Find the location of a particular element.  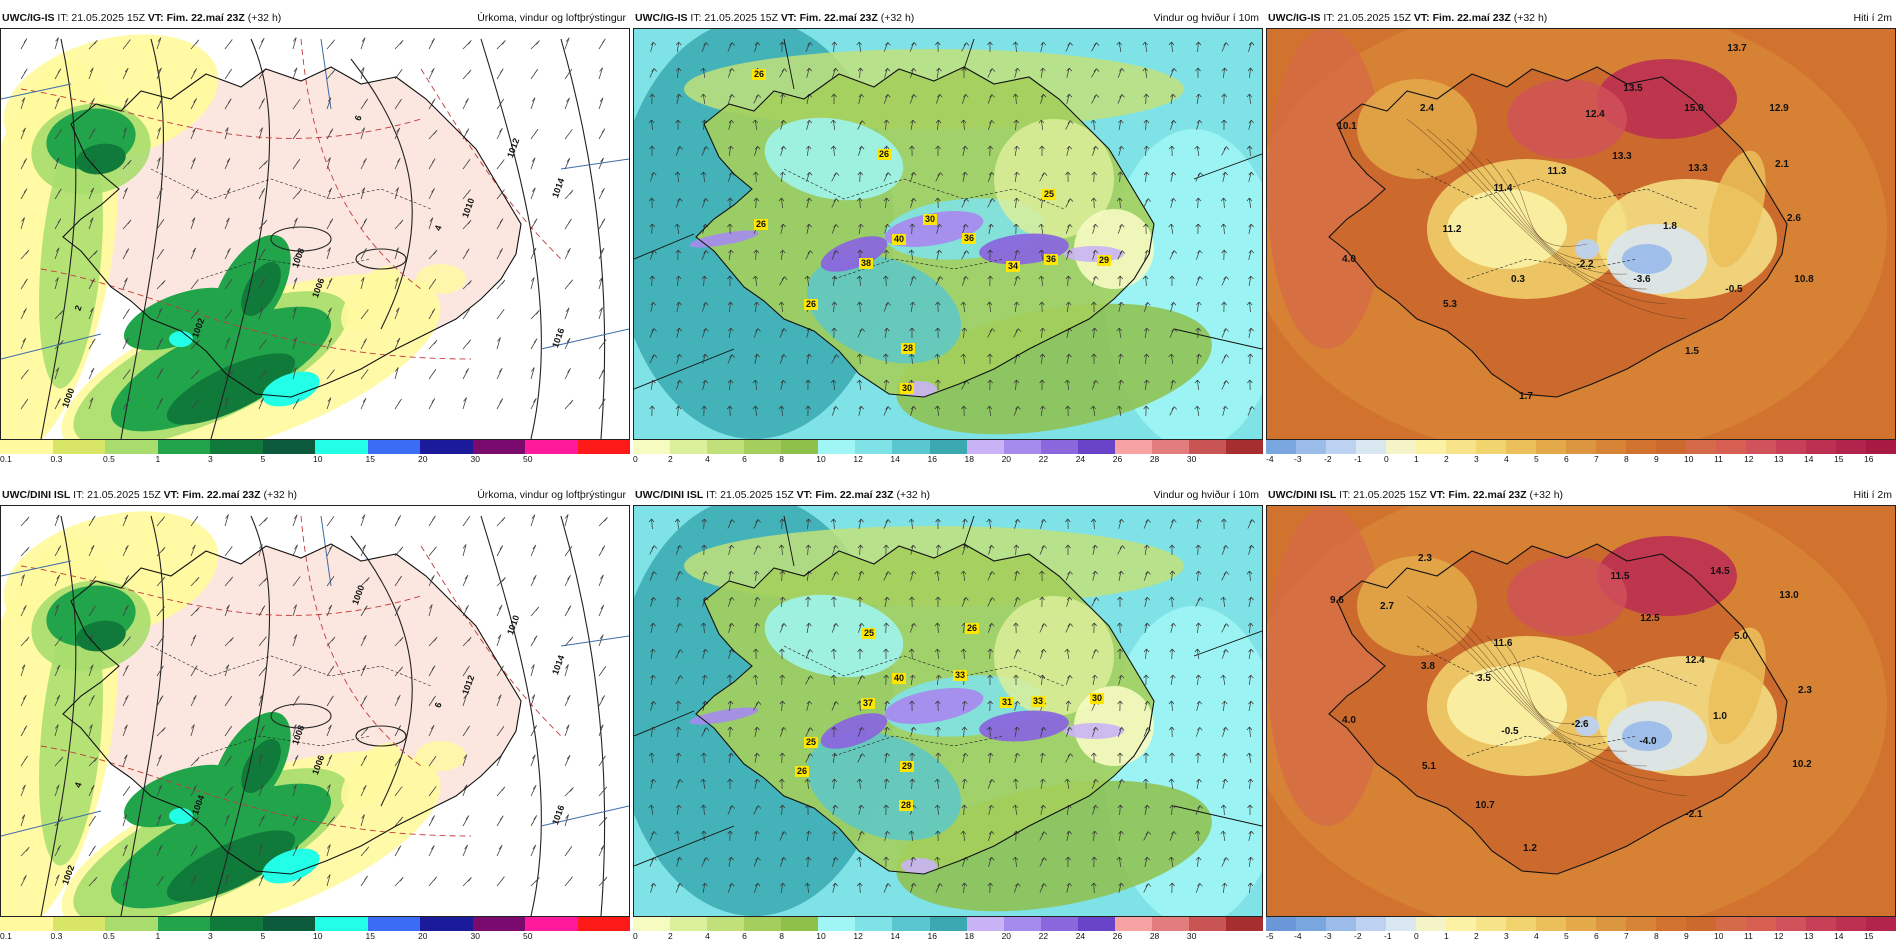

temperature-contour is located at coordinates (221, 590).